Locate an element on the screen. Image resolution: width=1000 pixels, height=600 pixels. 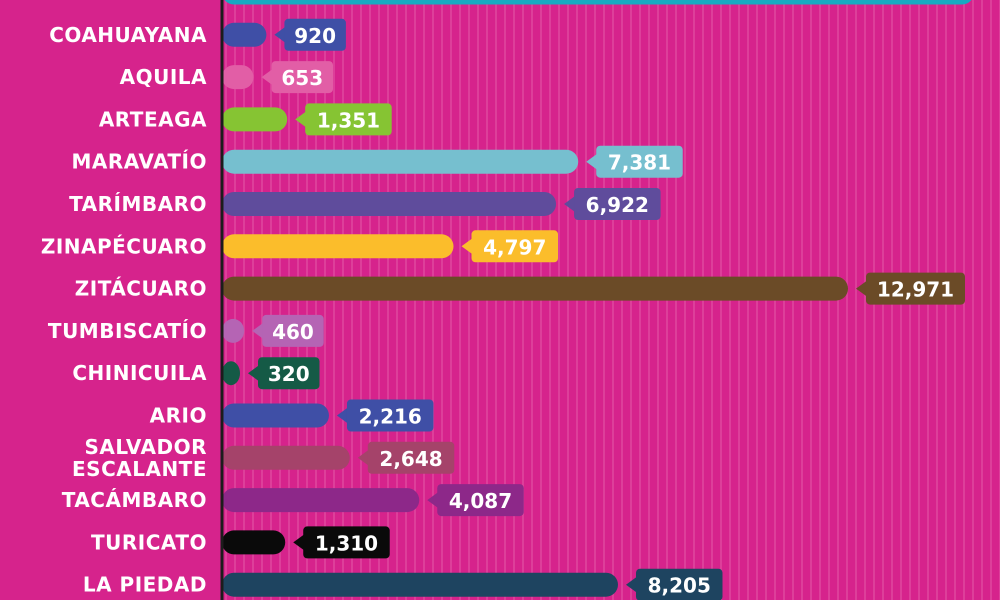
value-label: 1,351 is located at coordinates (348, 120).